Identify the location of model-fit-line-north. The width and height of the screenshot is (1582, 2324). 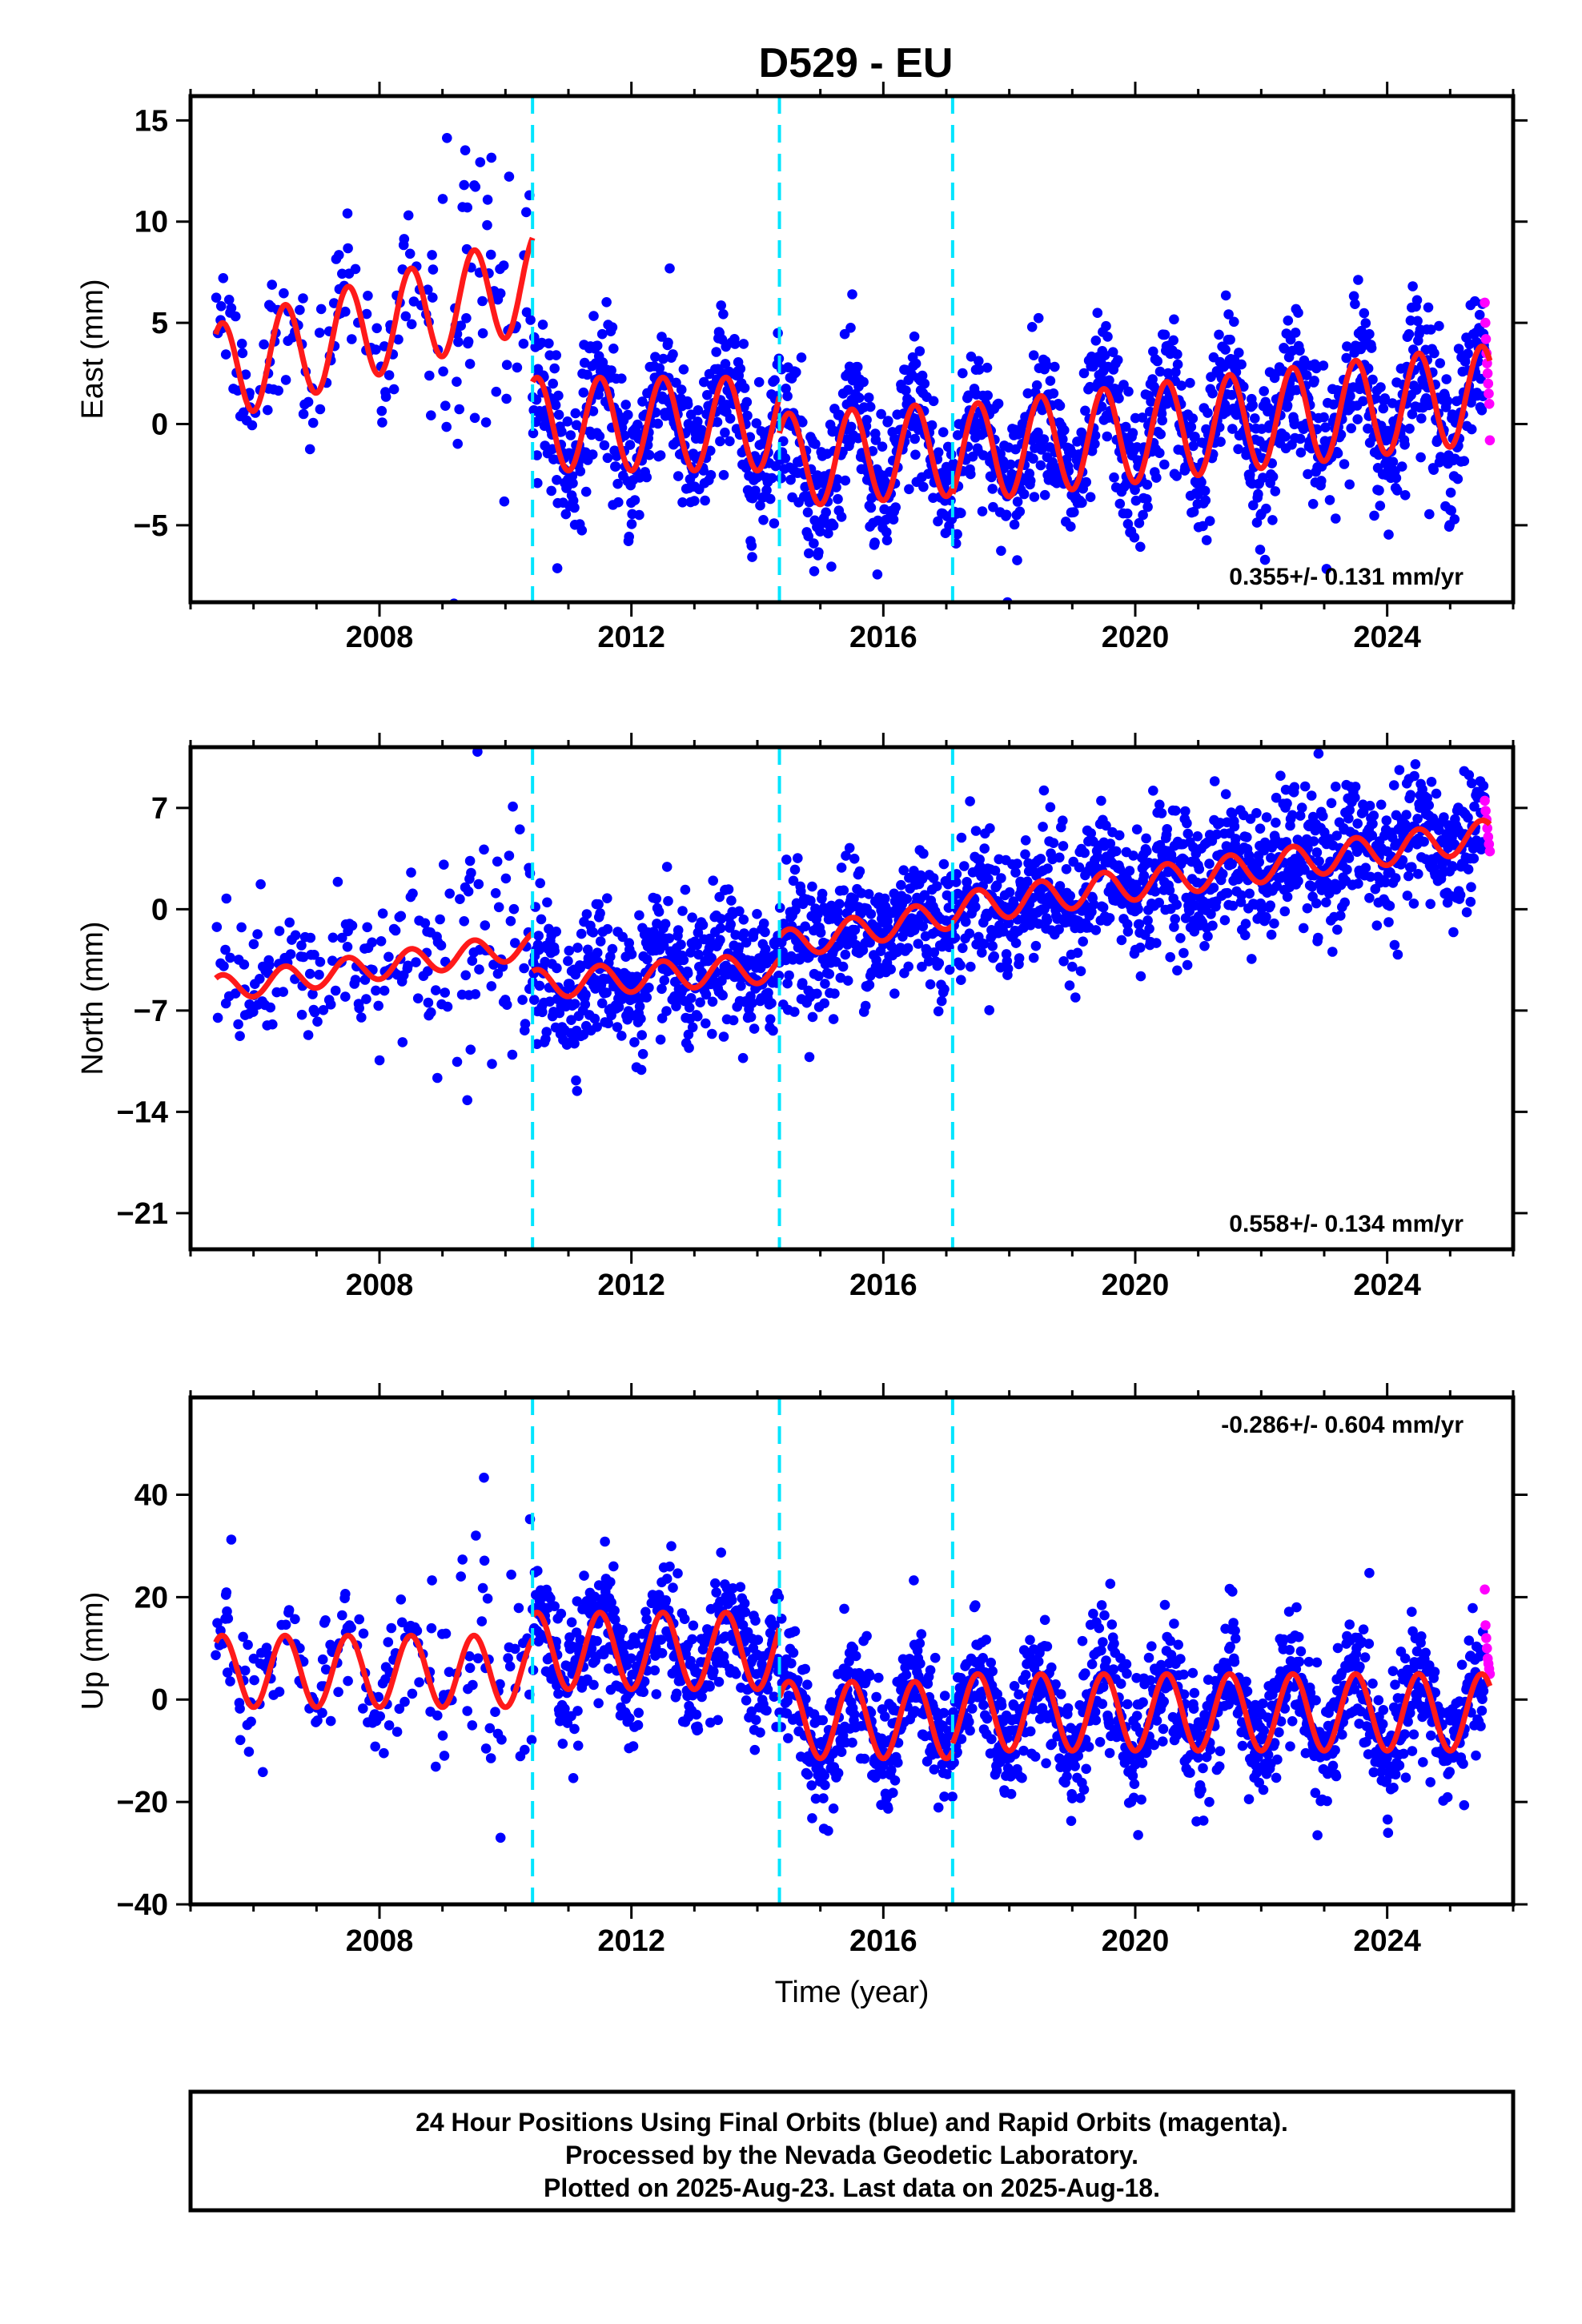
(852, 908).